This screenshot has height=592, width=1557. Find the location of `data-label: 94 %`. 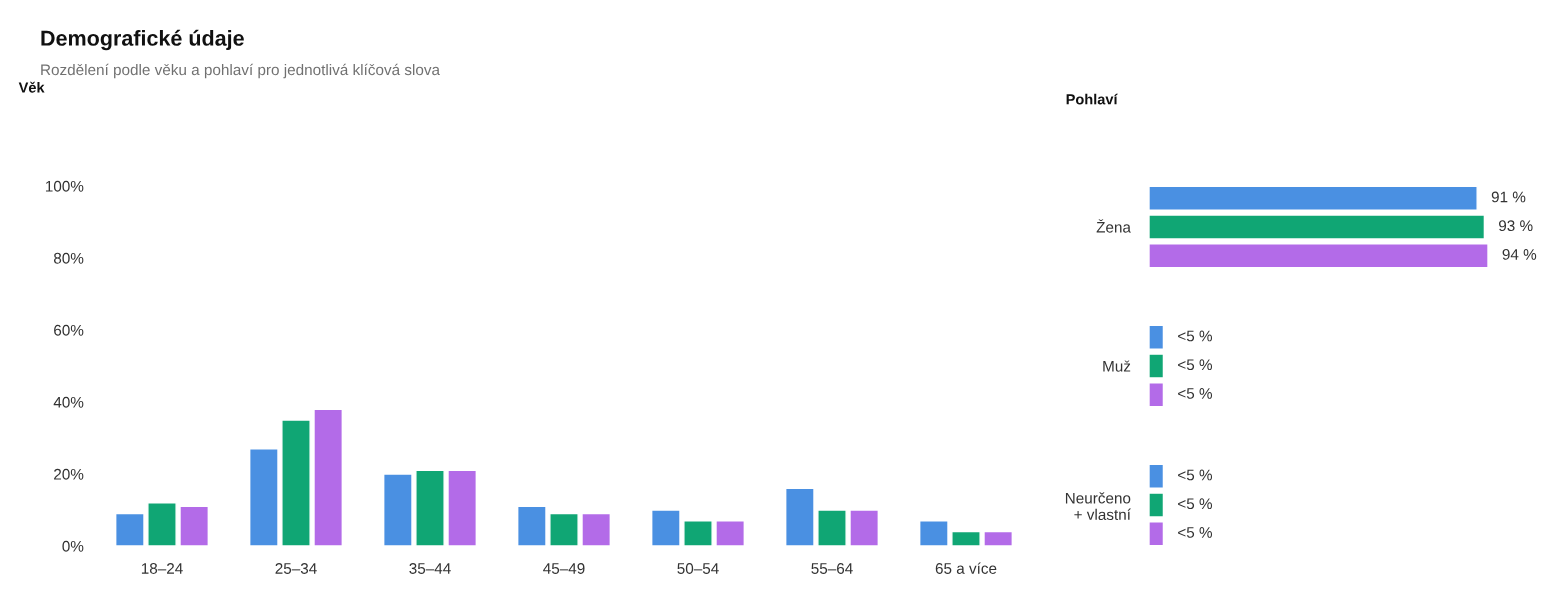

data-label: 94 % is located at coordinates (1519, 254).